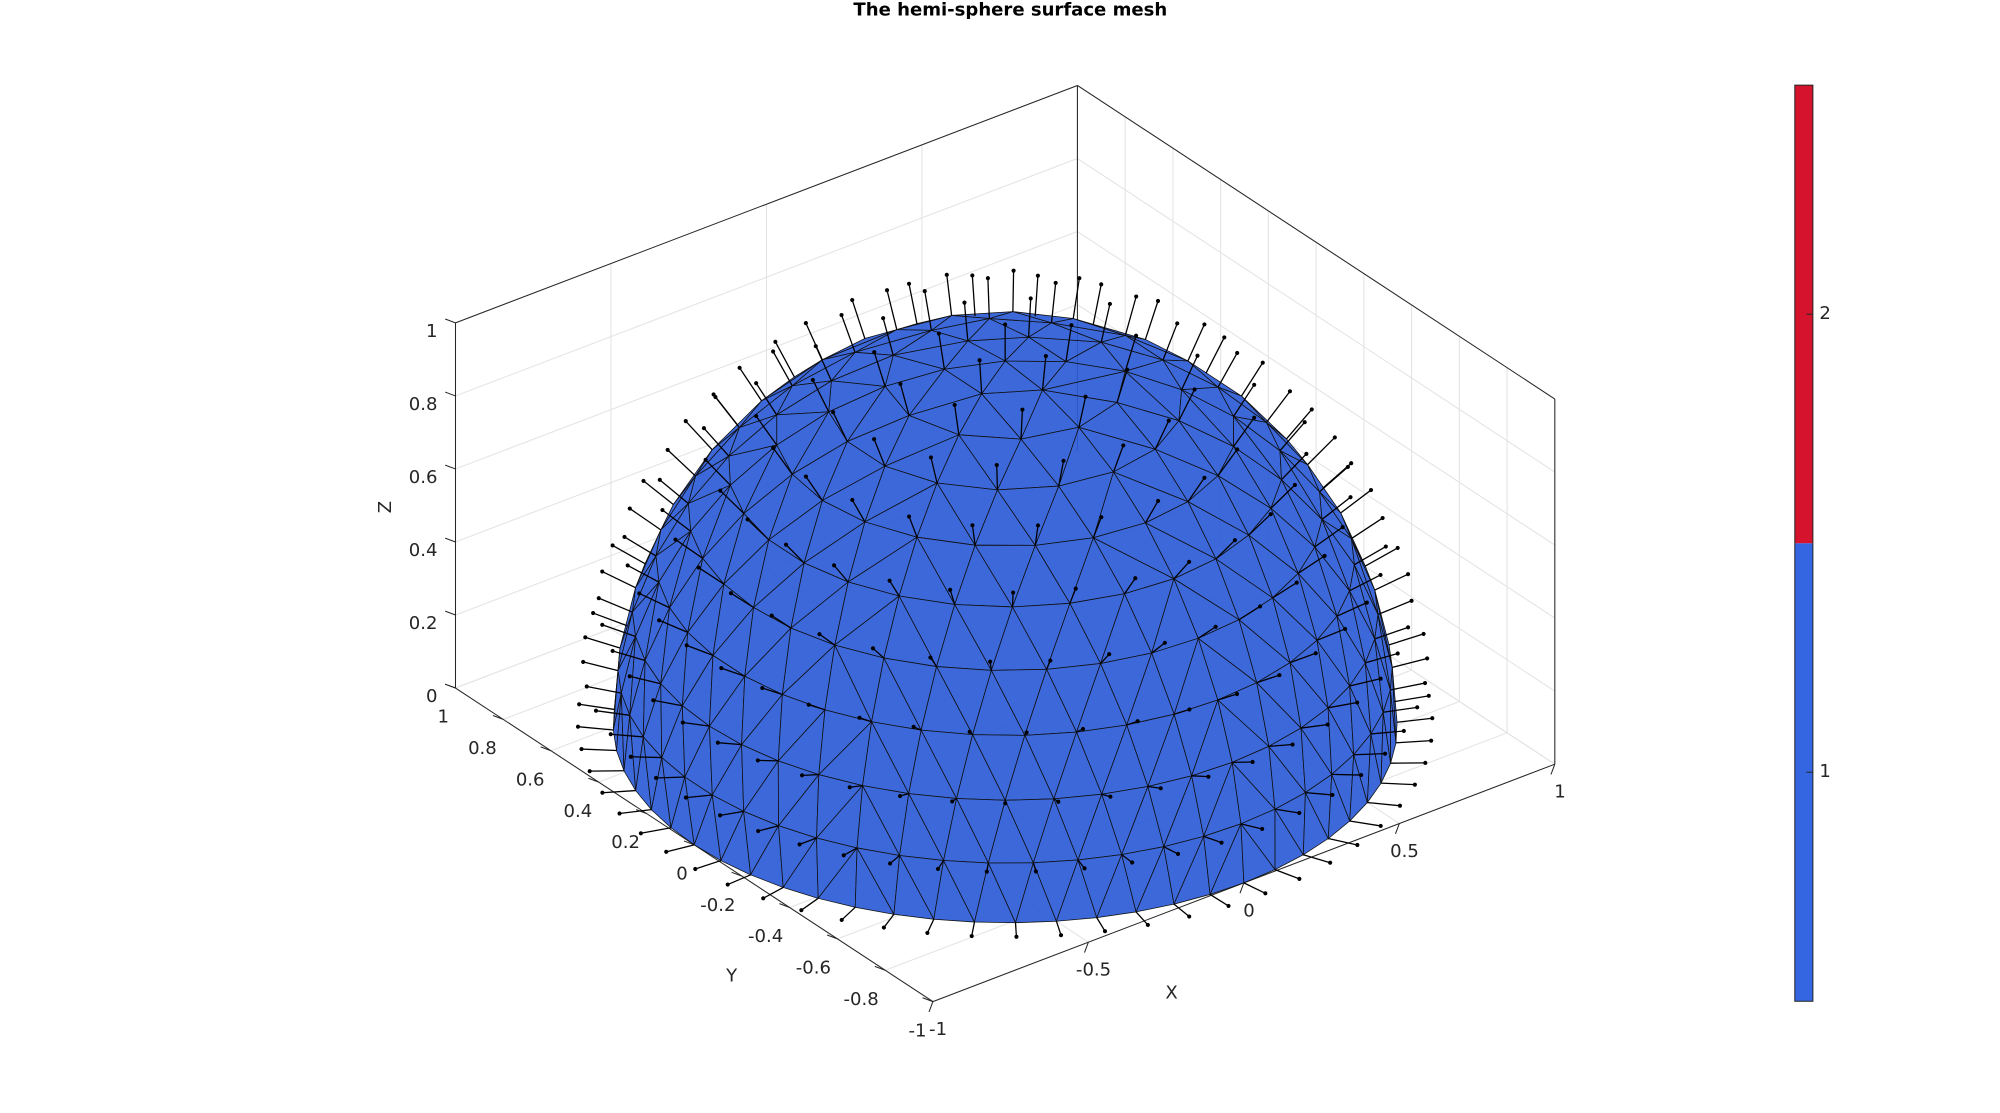 The height and width of the screenshot is (1113, 2000). I want to click on x-tick, so click(931, 1007).